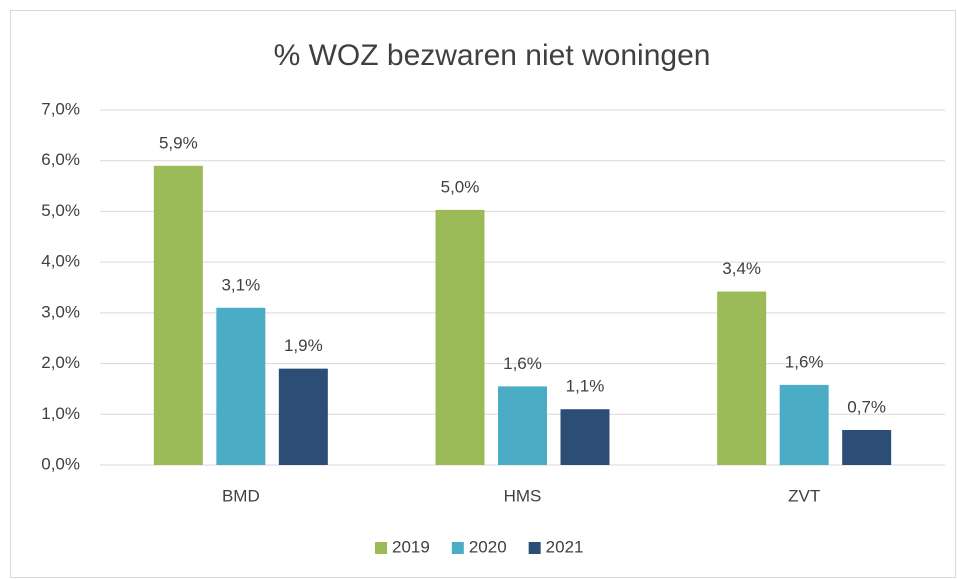 The image size is (957, 579). What do you see at coordinates (60, 463) in the screenshot?
I see `y-tick-label: 0,0%` at bounding box center [60, 463].